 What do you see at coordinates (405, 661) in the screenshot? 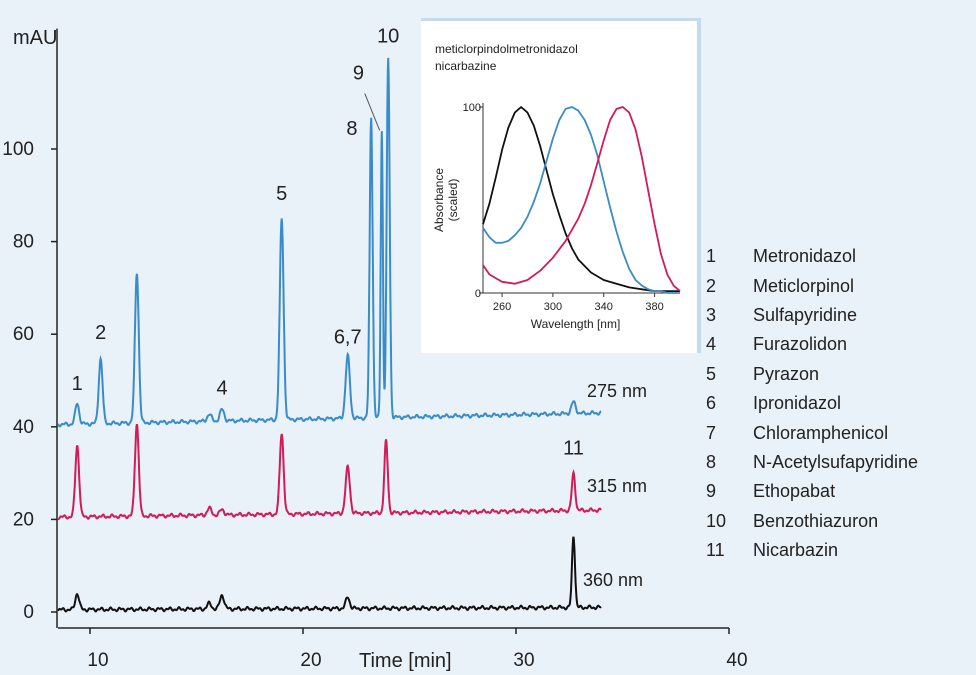
I see `x-axis-label: Time [min]` at bounding box center [405, 661].